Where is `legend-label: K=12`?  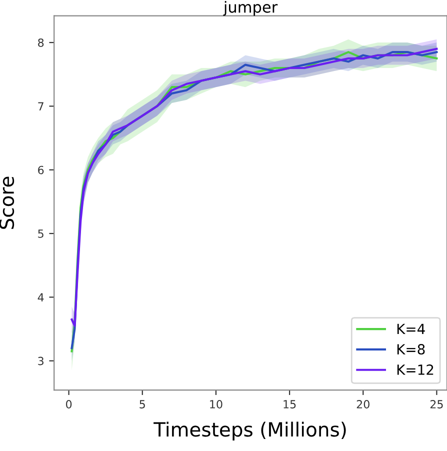
legend-label: K=12 is located at coordinates (415, 369).